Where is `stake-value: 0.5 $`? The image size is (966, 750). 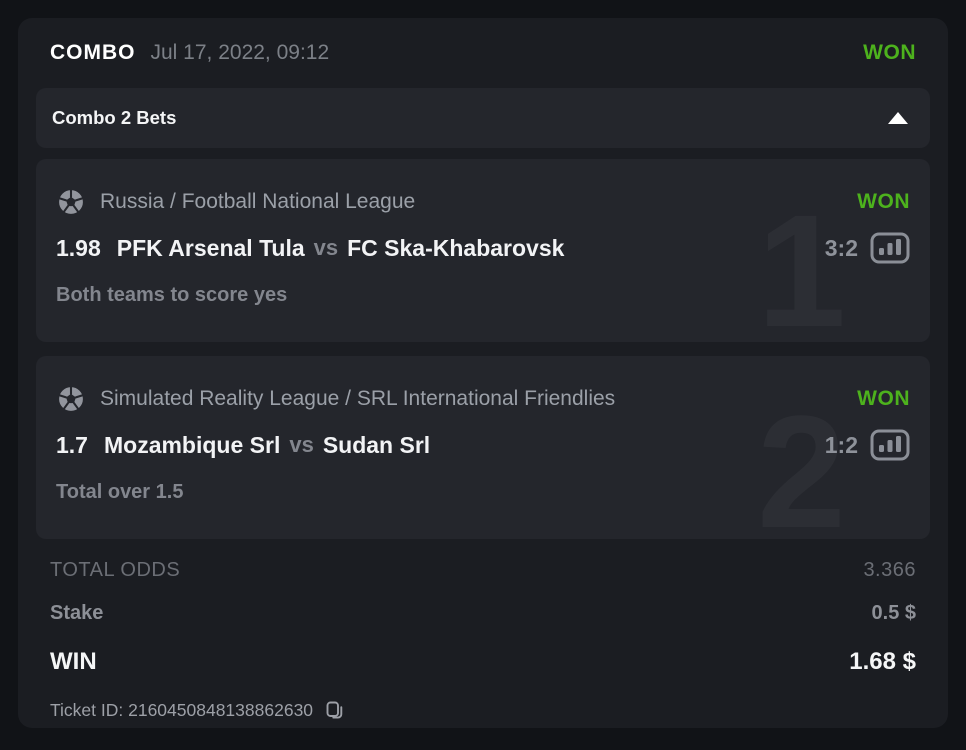
stake-value: 0.5 $ is located at coordinates (893, 612).